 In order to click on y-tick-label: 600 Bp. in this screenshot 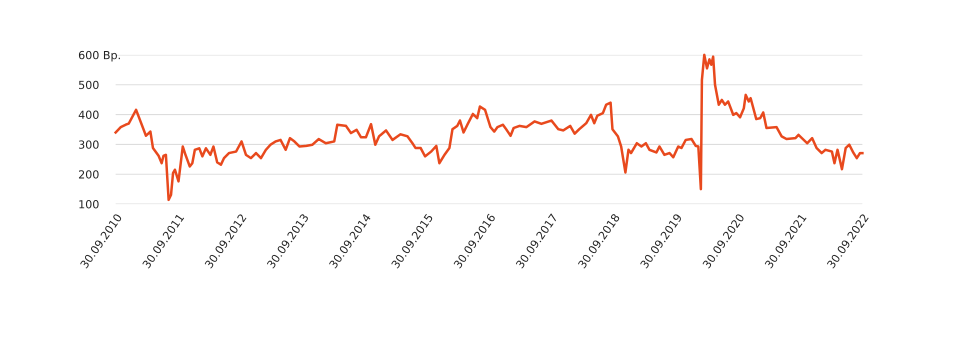, I will do `click(99, 56)`.